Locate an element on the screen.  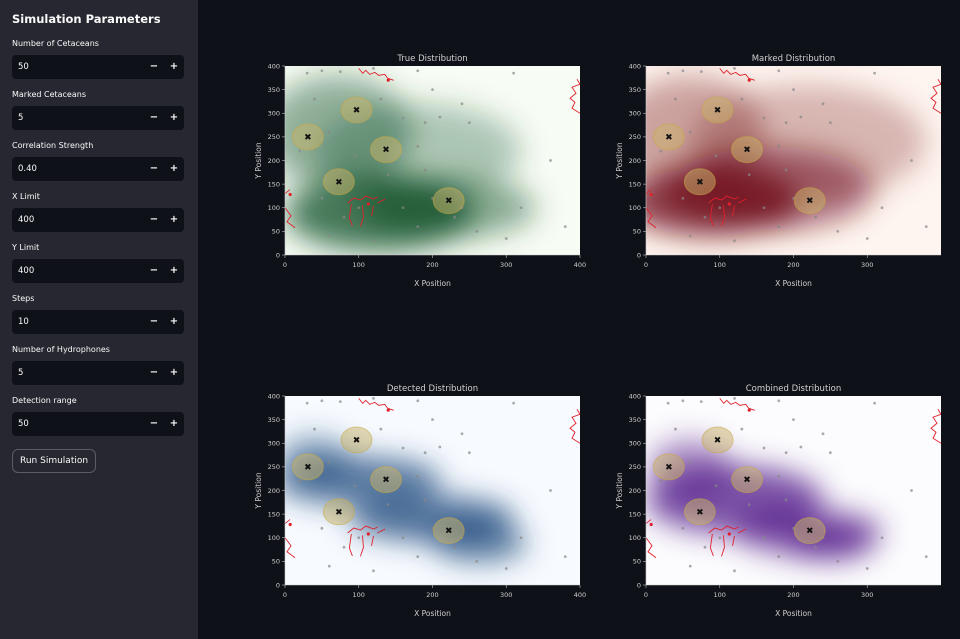
x-tick-label: 100 is located at coordinates (720, 595).